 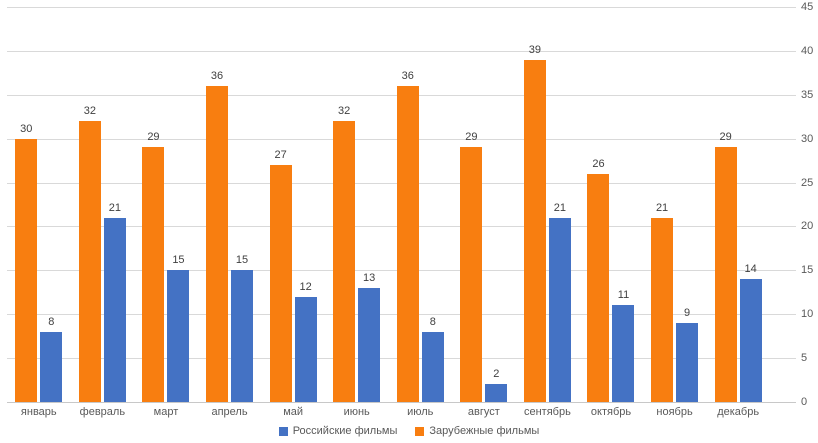 I want to click on y-tick-label: 40, so click(x=807, y=50).